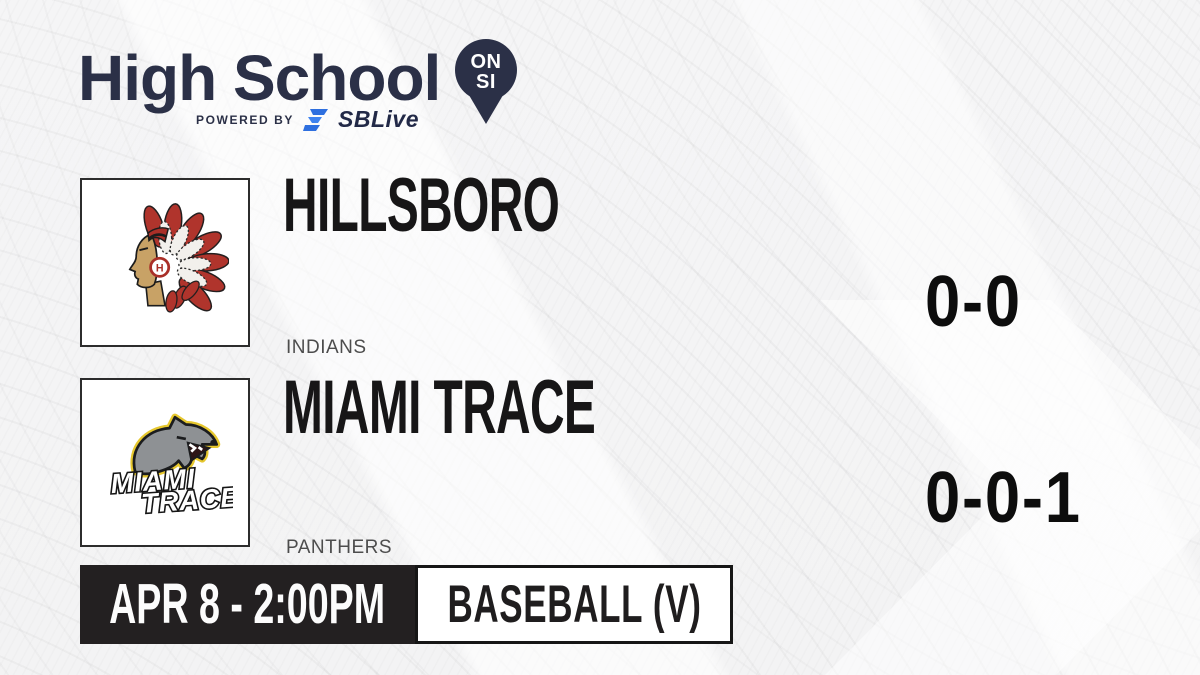 The image size is (1200, 675). I want to click on brand-lockup: High School ON SI, so click(298, 82).